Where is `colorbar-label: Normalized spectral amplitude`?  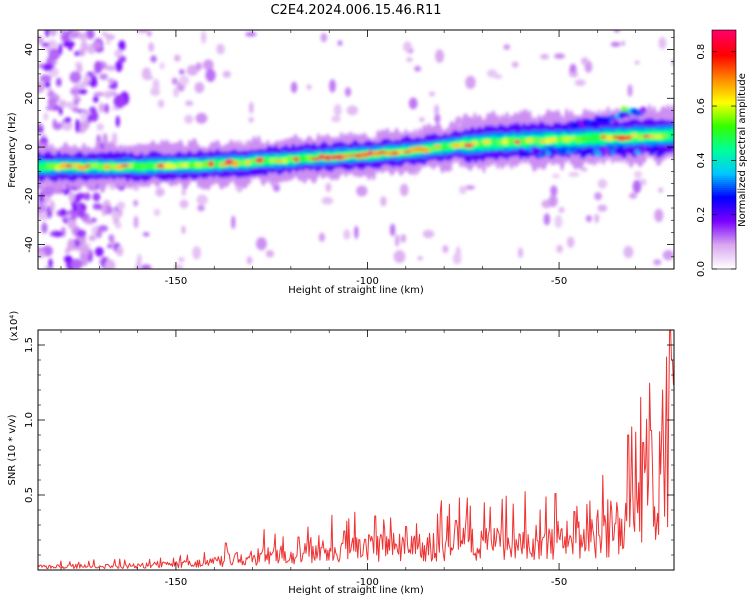 colorbar-label: Normalized spectral amplitude is located at coordinates (742, 150).